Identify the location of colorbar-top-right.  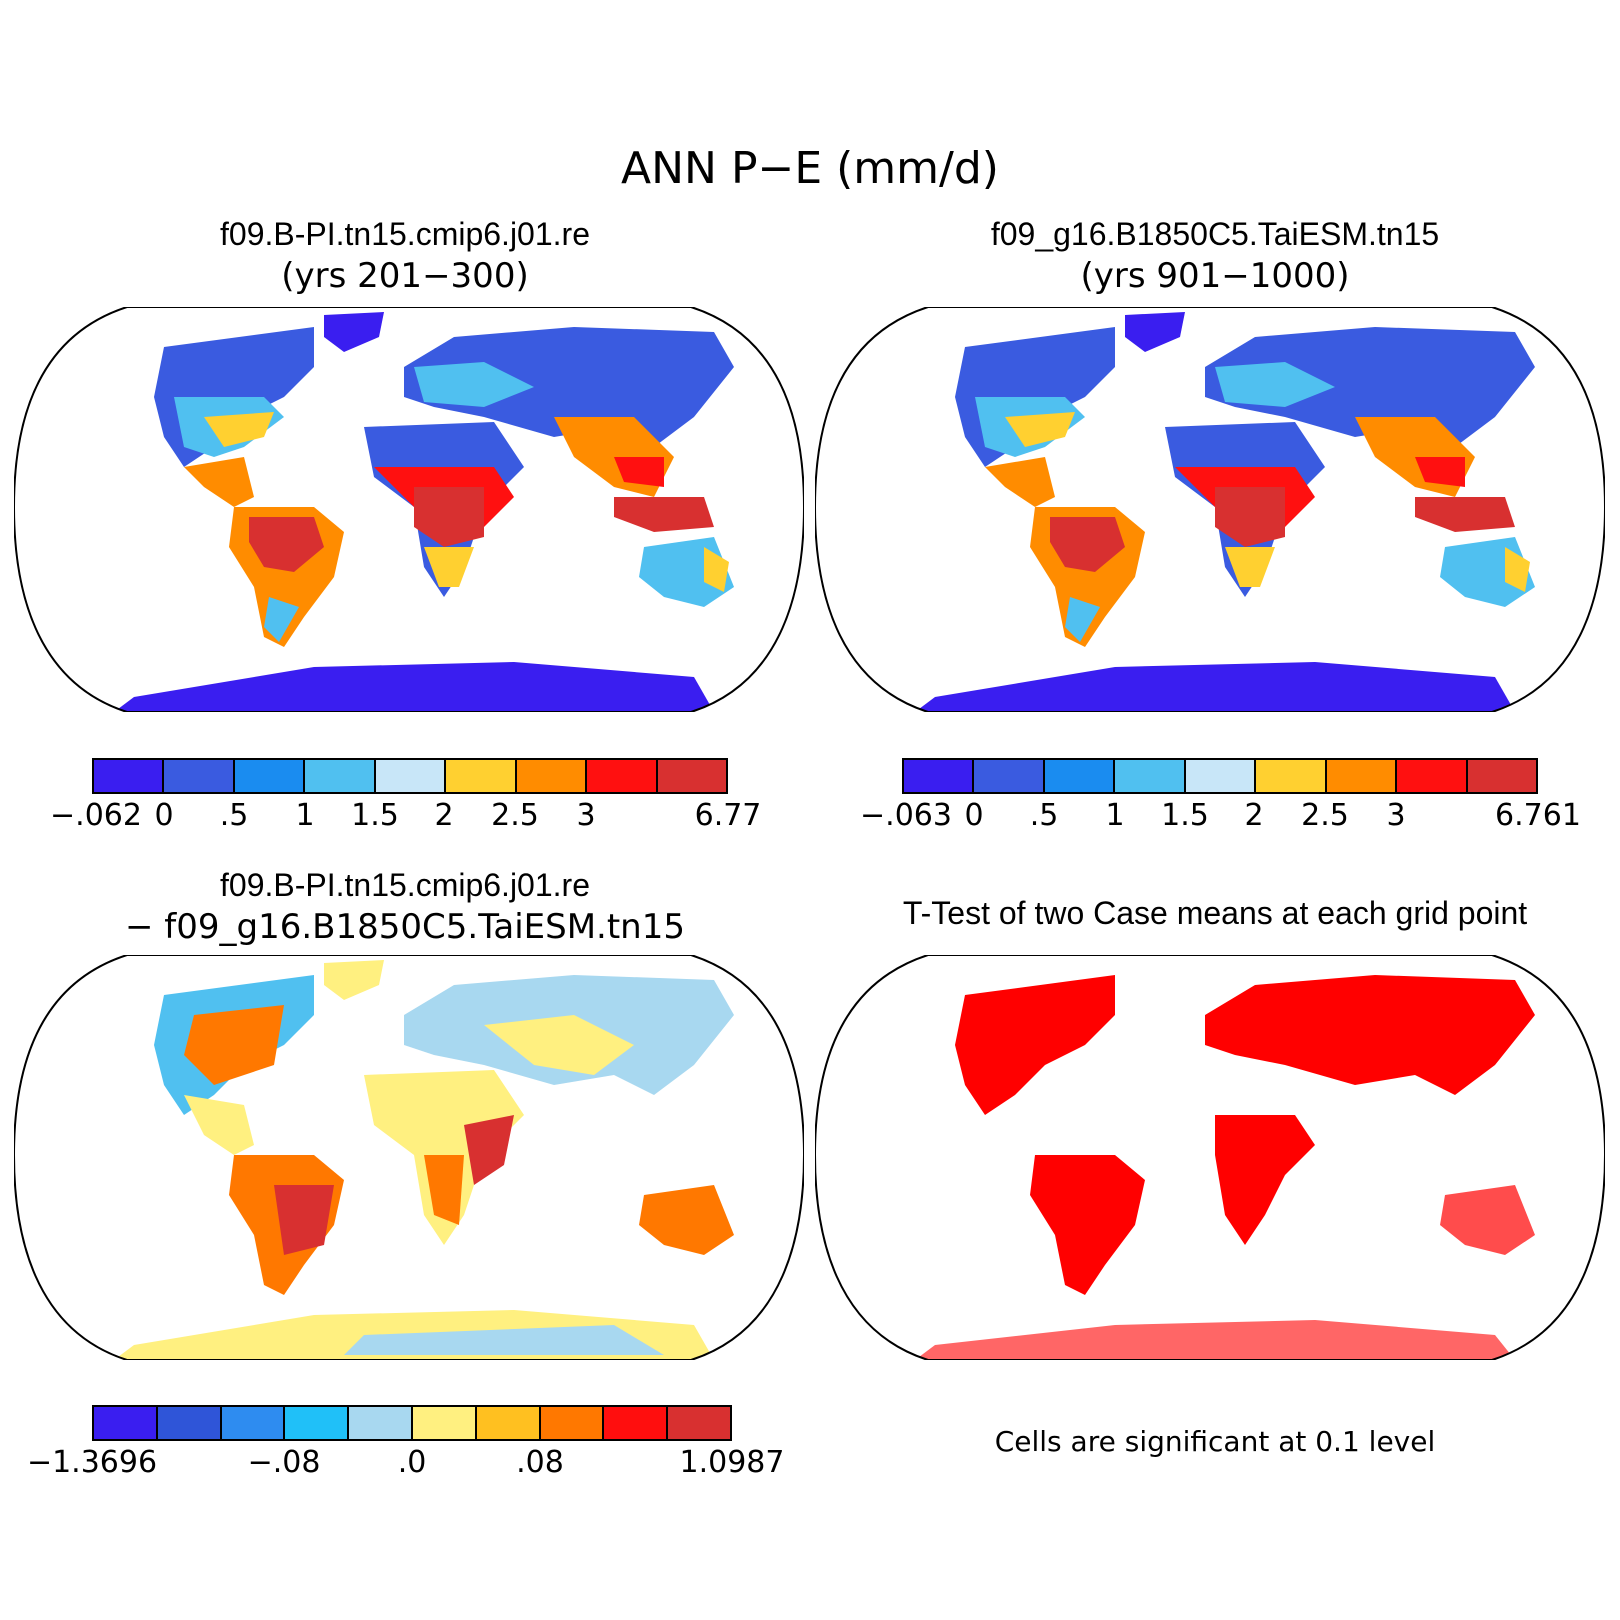
(1220, 776).